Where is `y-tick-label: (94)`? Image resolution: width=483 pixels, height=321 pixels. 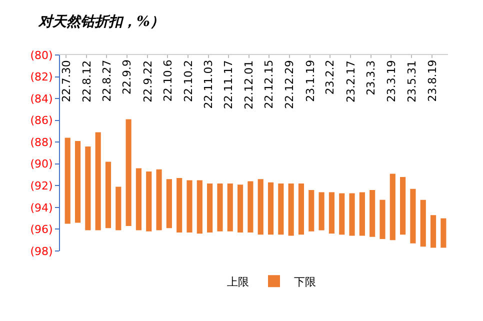
y-tick-label: (94) is located at coordinates (41, 207).